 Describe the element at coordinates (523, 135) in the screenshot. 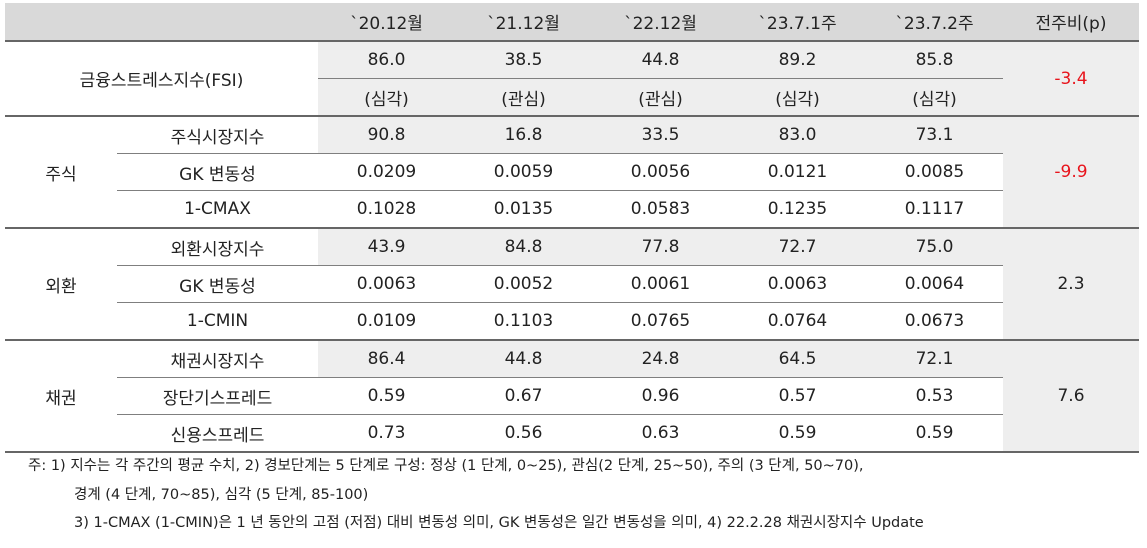

I see `cell-value: 16.8` at that location.